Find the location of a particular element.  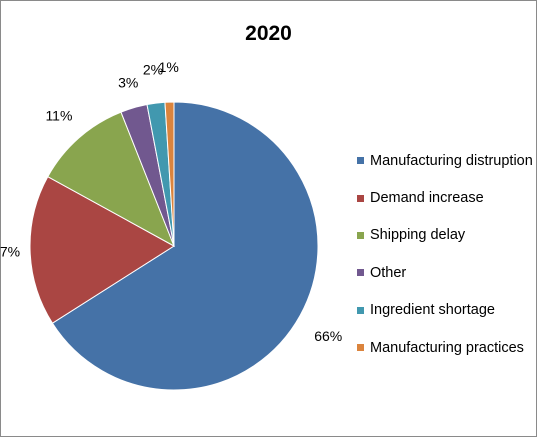

pie-slice-manufacturing-practices is located at coordinates (169, 174).